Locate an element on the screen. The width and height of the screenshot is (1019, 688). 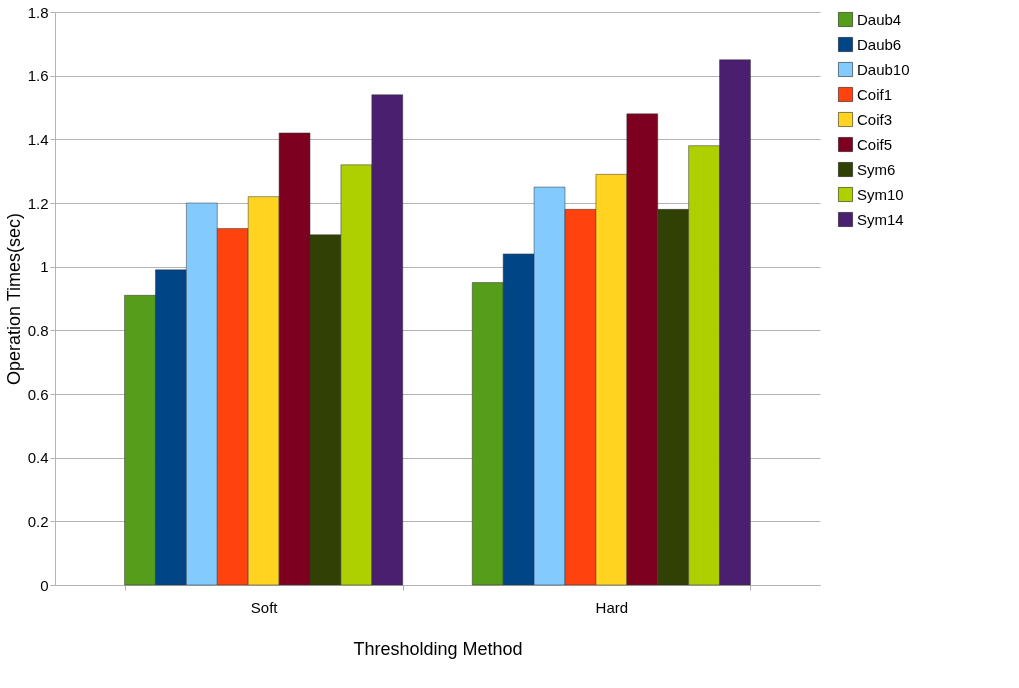
y-tick-label: 0.6 is located at coordinates (38, 394).